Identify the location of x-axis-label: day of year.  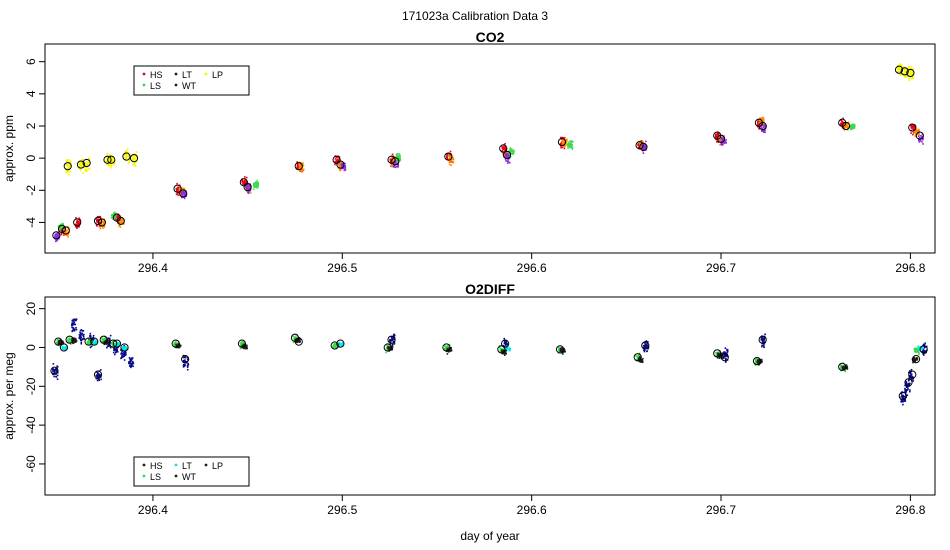
(489, 536).